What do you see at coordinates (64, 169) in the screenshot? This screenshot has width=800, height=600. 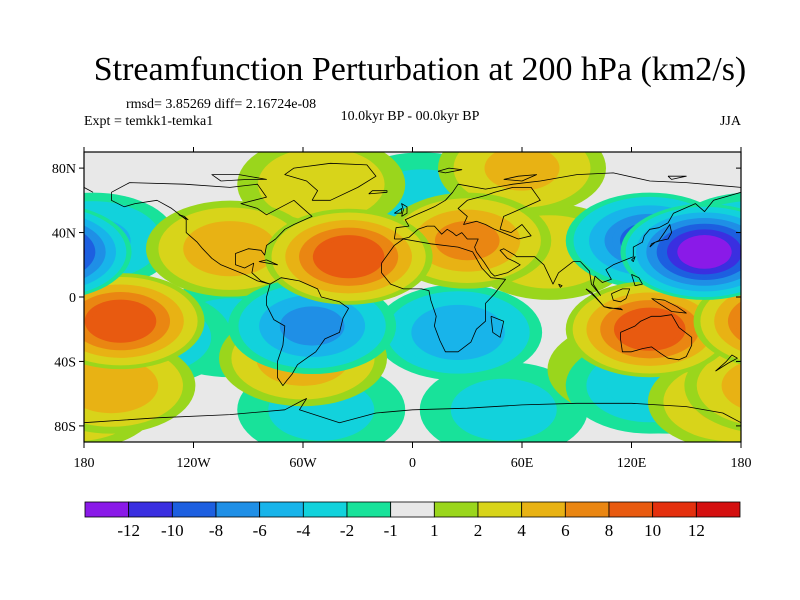 I see `lat-tick-label: 80N` at bounding box center [64, 169].